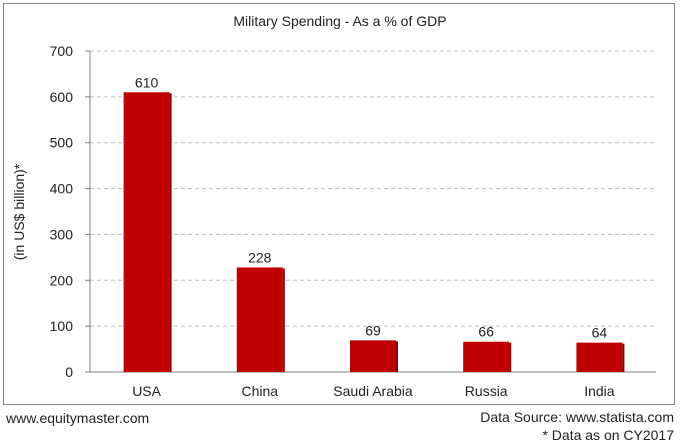 The height and width of the screenshot is (444, 680). What do you see at coordinates (600, 333) in the screenshot?
I see `data-label: 64` at bounding box center [600, 333].